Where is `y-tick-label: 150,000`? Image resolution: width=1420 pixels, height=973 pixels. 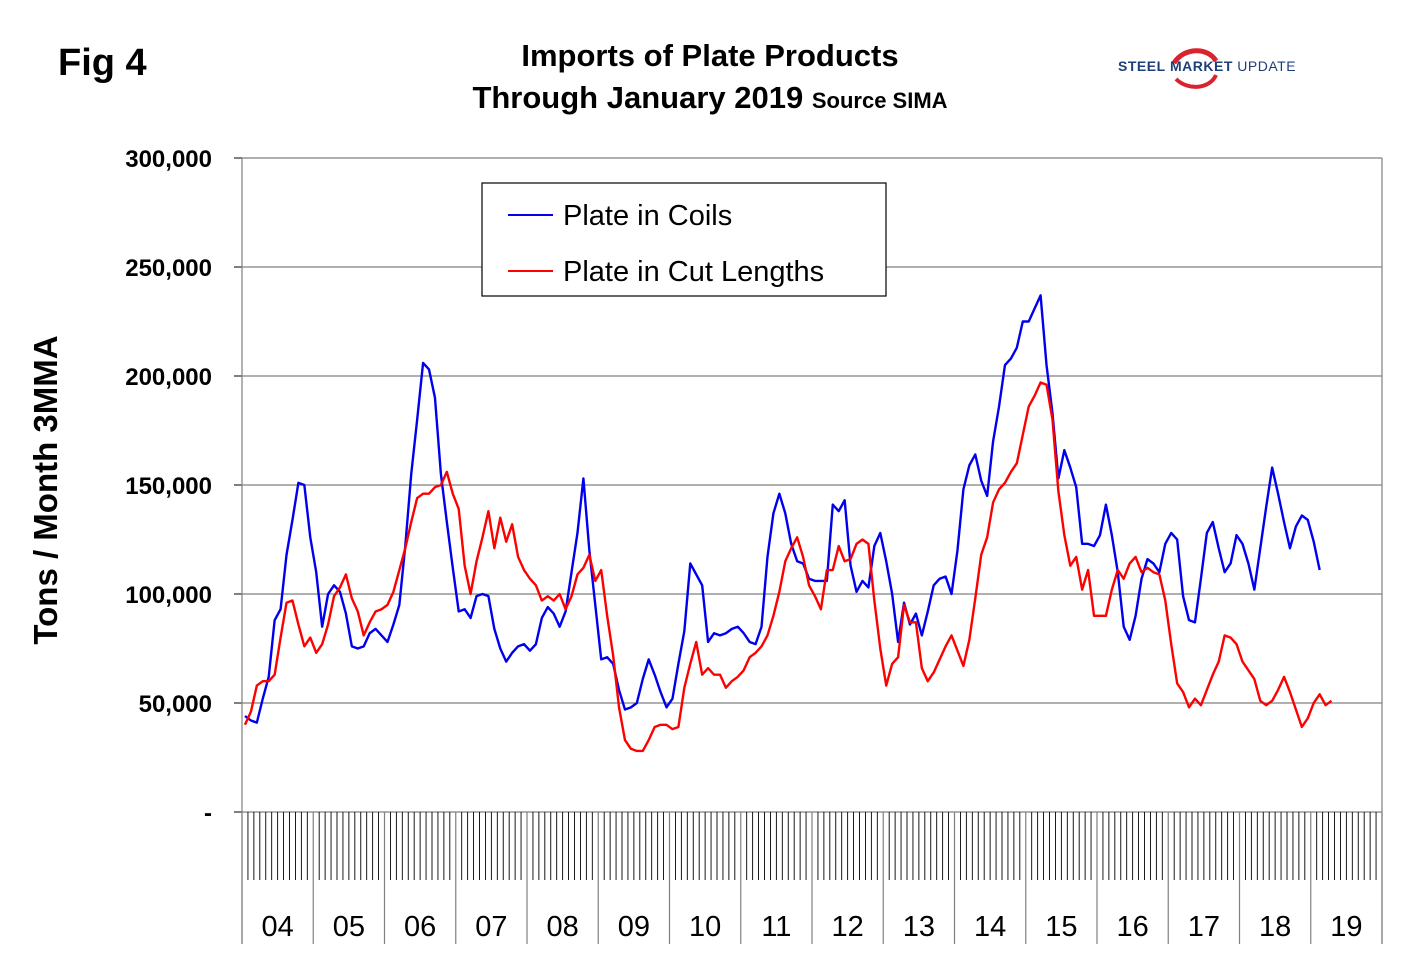 y-tick-label: 150,000 is located at coordinates (168, 486).